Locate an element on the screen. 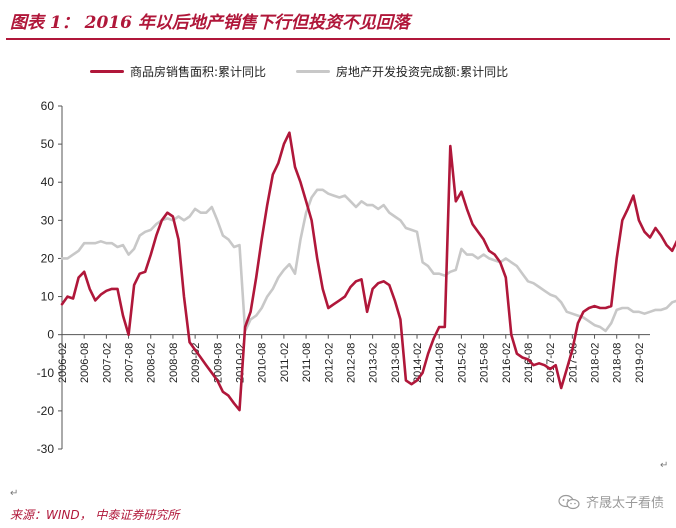 The height and width of the screenshot is (528, 676). y-tick-label: -30 is located at coordinates (46, 449).